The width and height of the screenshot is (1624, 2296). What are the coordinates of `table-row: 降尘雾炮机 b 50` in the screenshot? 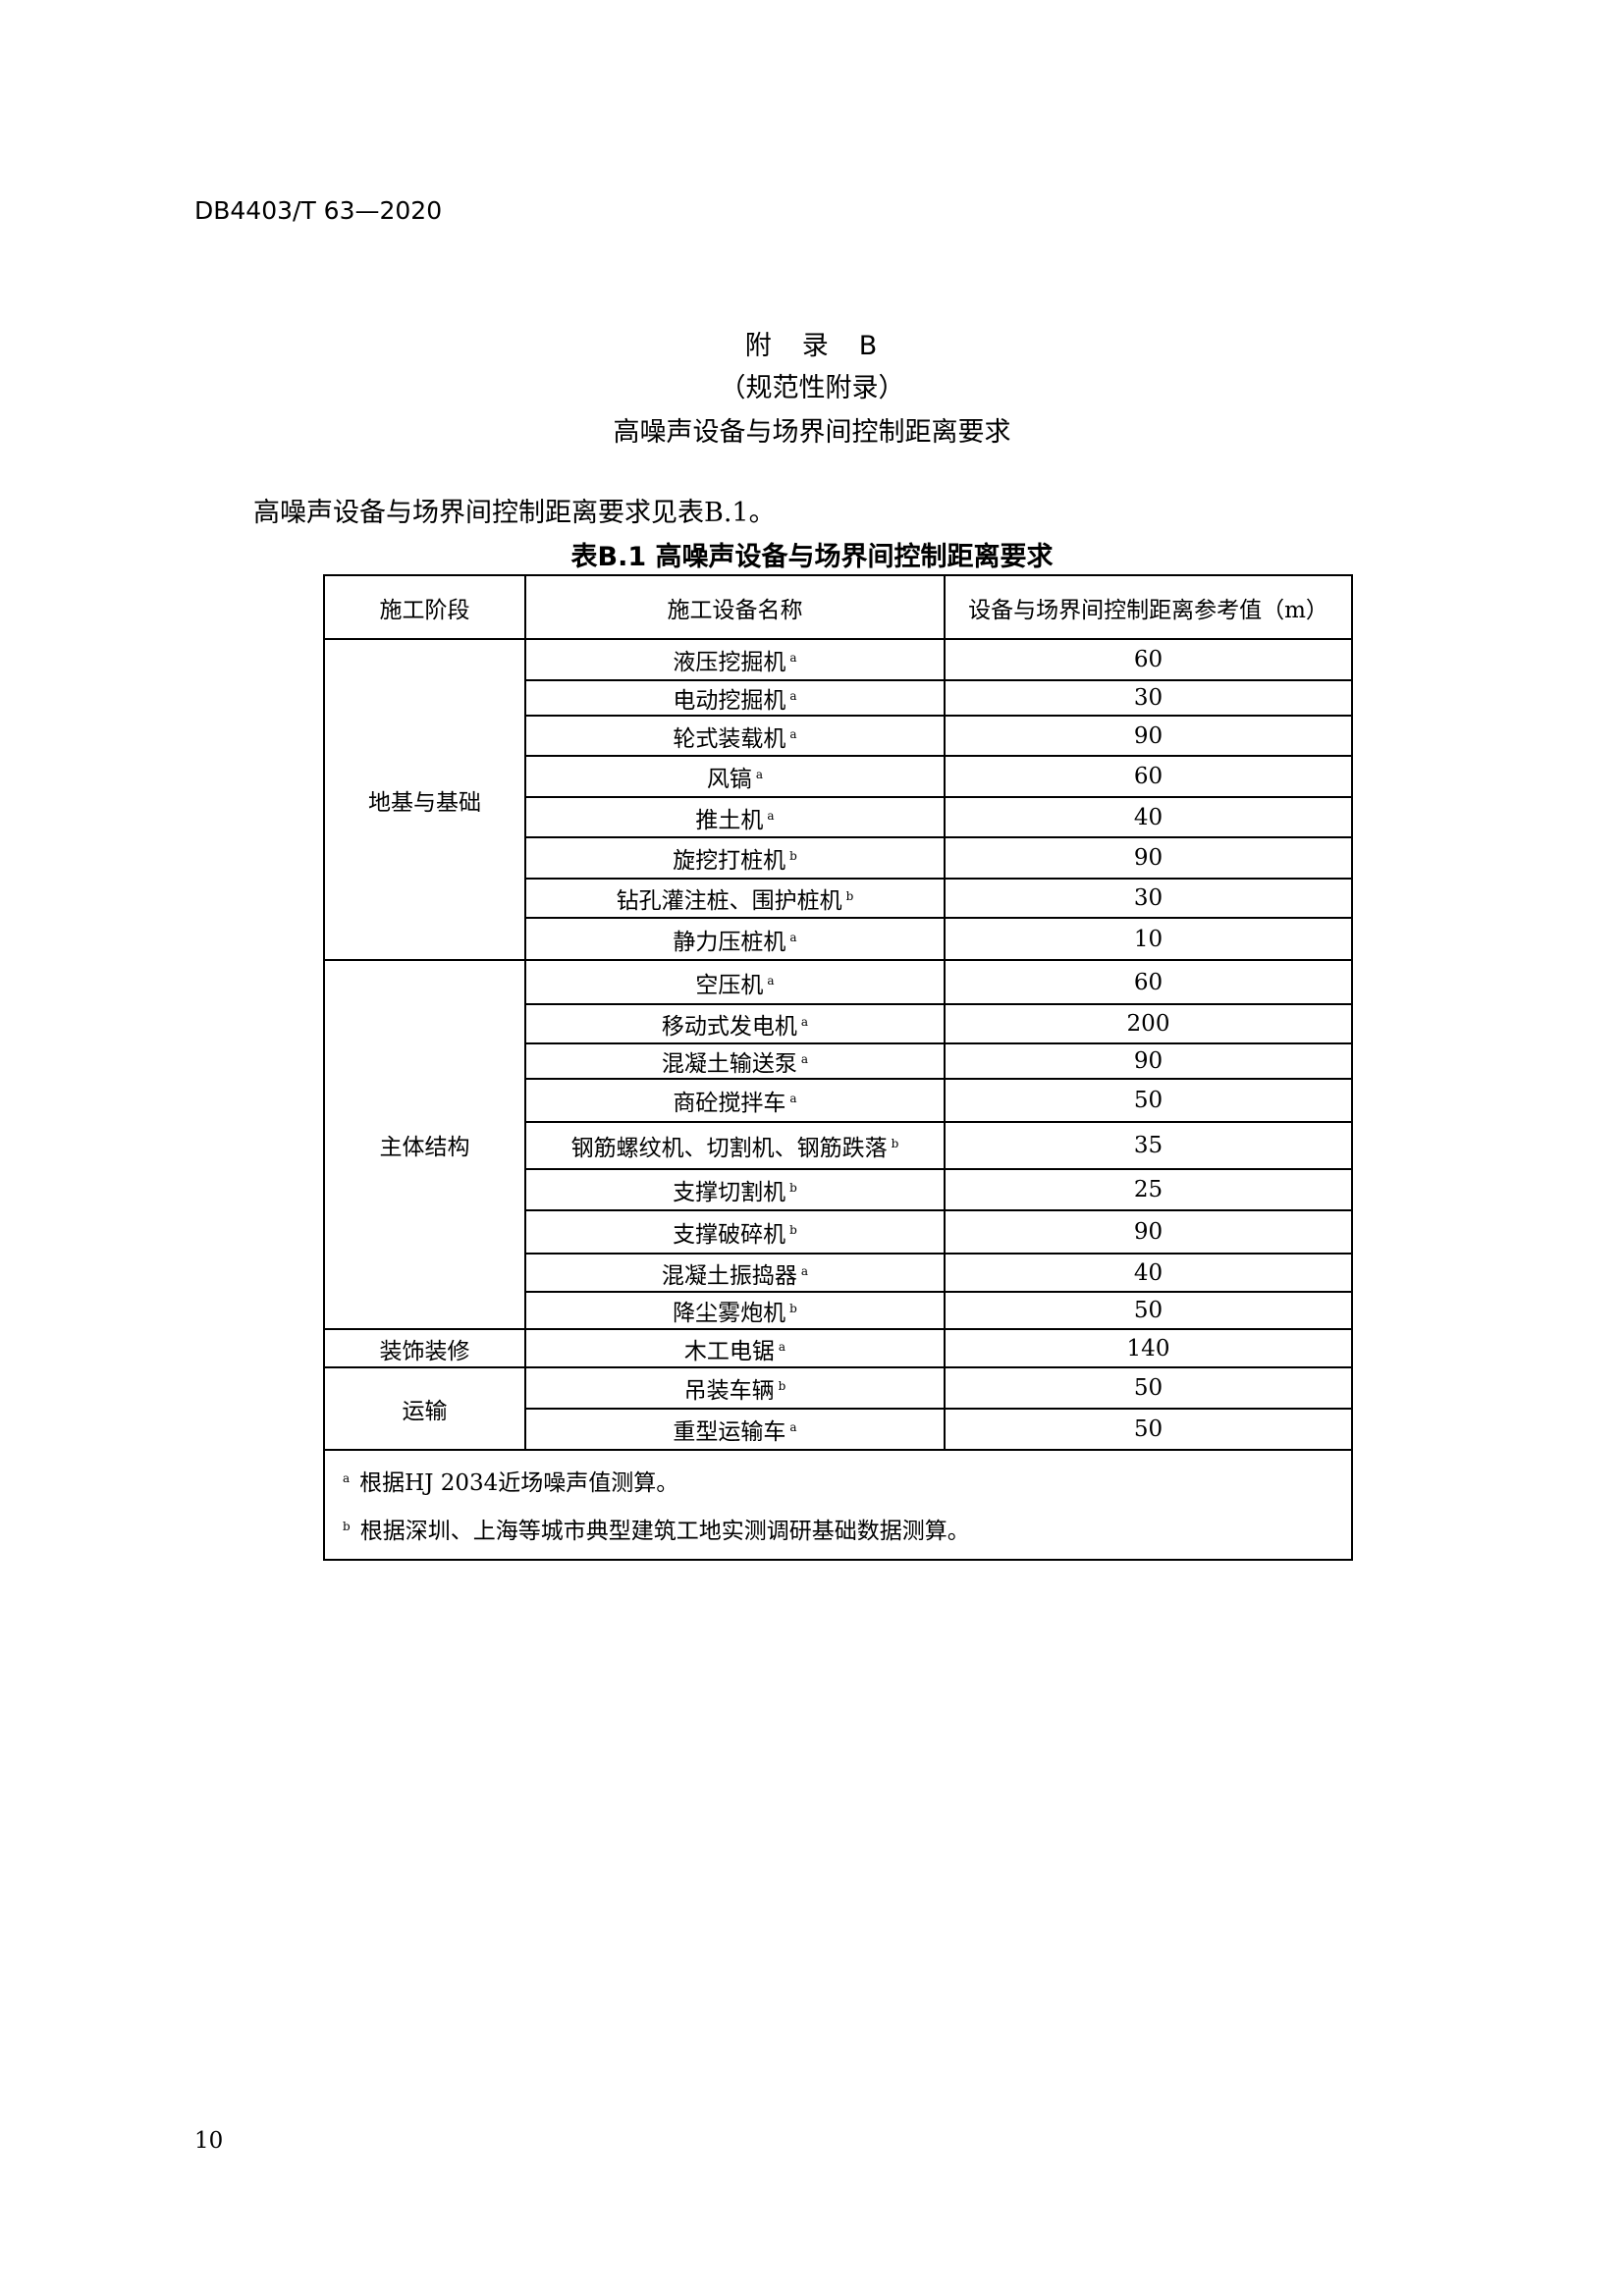 It's located at (838, 1311).